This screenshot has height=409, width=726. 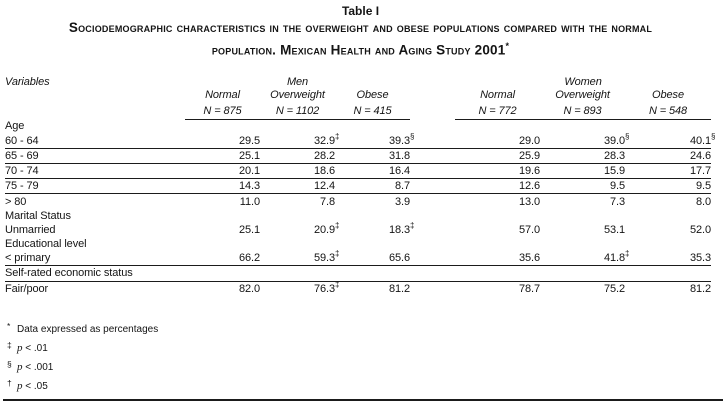 What do you see at coordinates (300, 287) in the screenshot?
I see `data-cell: 76.3 ‡` at bounding box center [300, 287].